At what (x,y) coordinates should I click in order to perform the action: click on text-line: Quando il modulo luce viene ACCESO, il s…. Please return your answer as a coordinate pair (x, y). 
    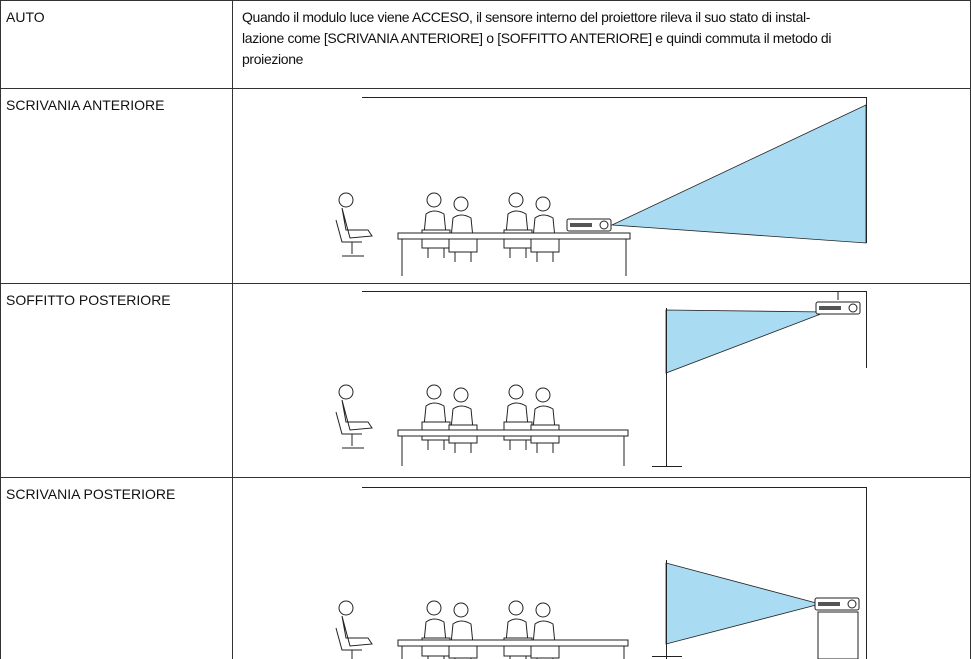
    Looking at the image, I should click on (526, 17).